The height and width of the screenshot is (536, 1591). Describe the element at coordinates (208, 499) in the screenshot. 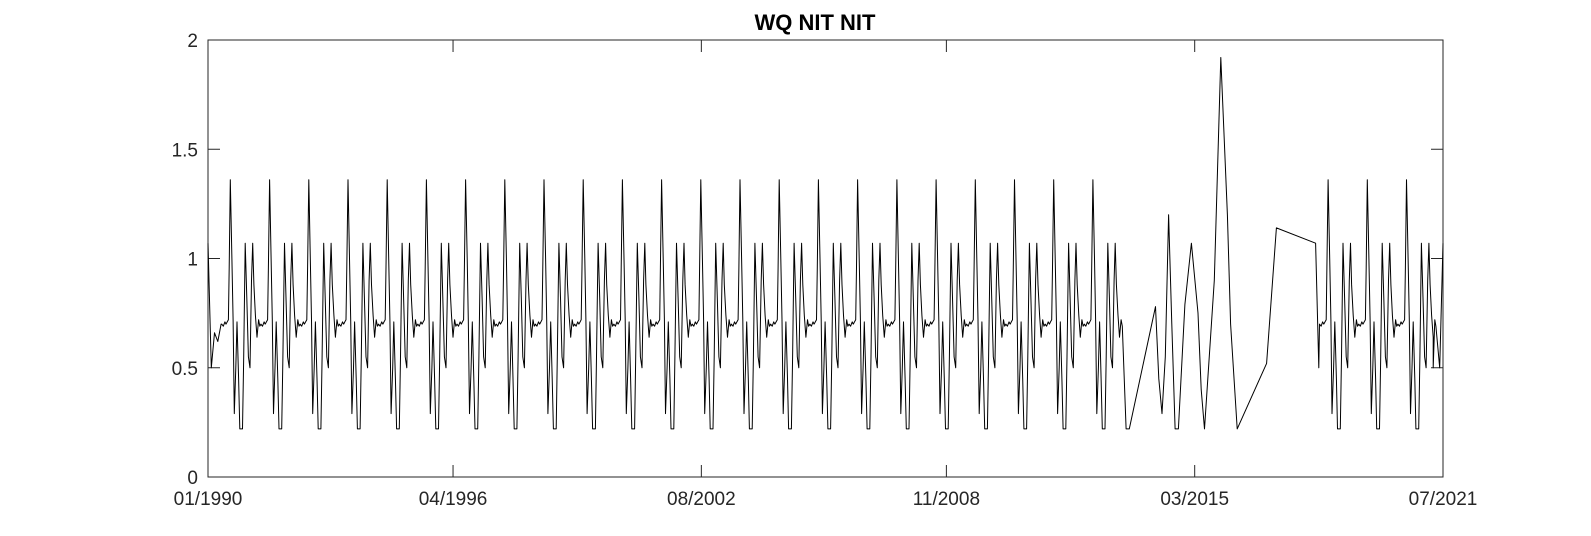

I see `x-tick-label: 01/1990` at that location.